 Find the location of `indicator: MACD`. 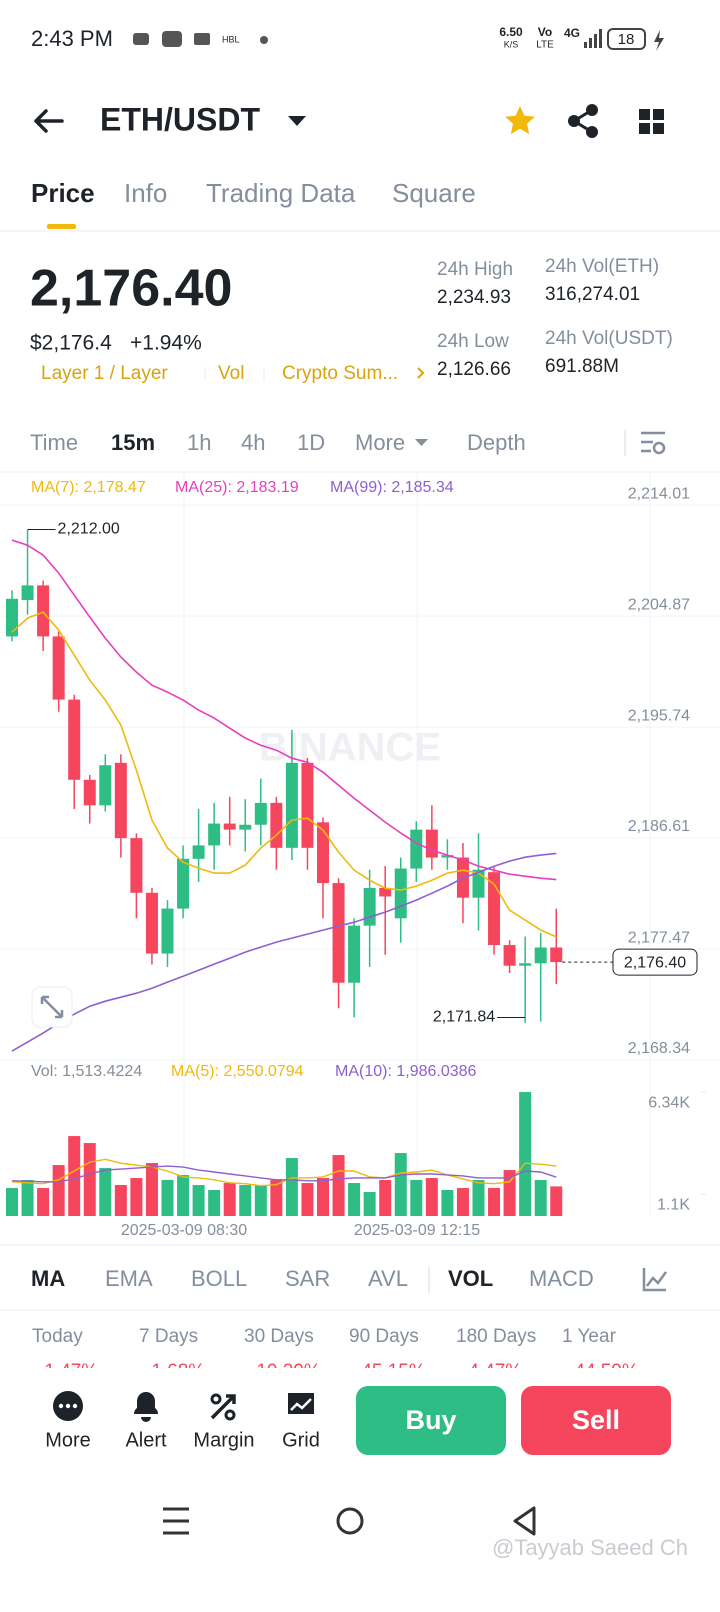

indicator: MACD is located at coordinates (561, 1278).